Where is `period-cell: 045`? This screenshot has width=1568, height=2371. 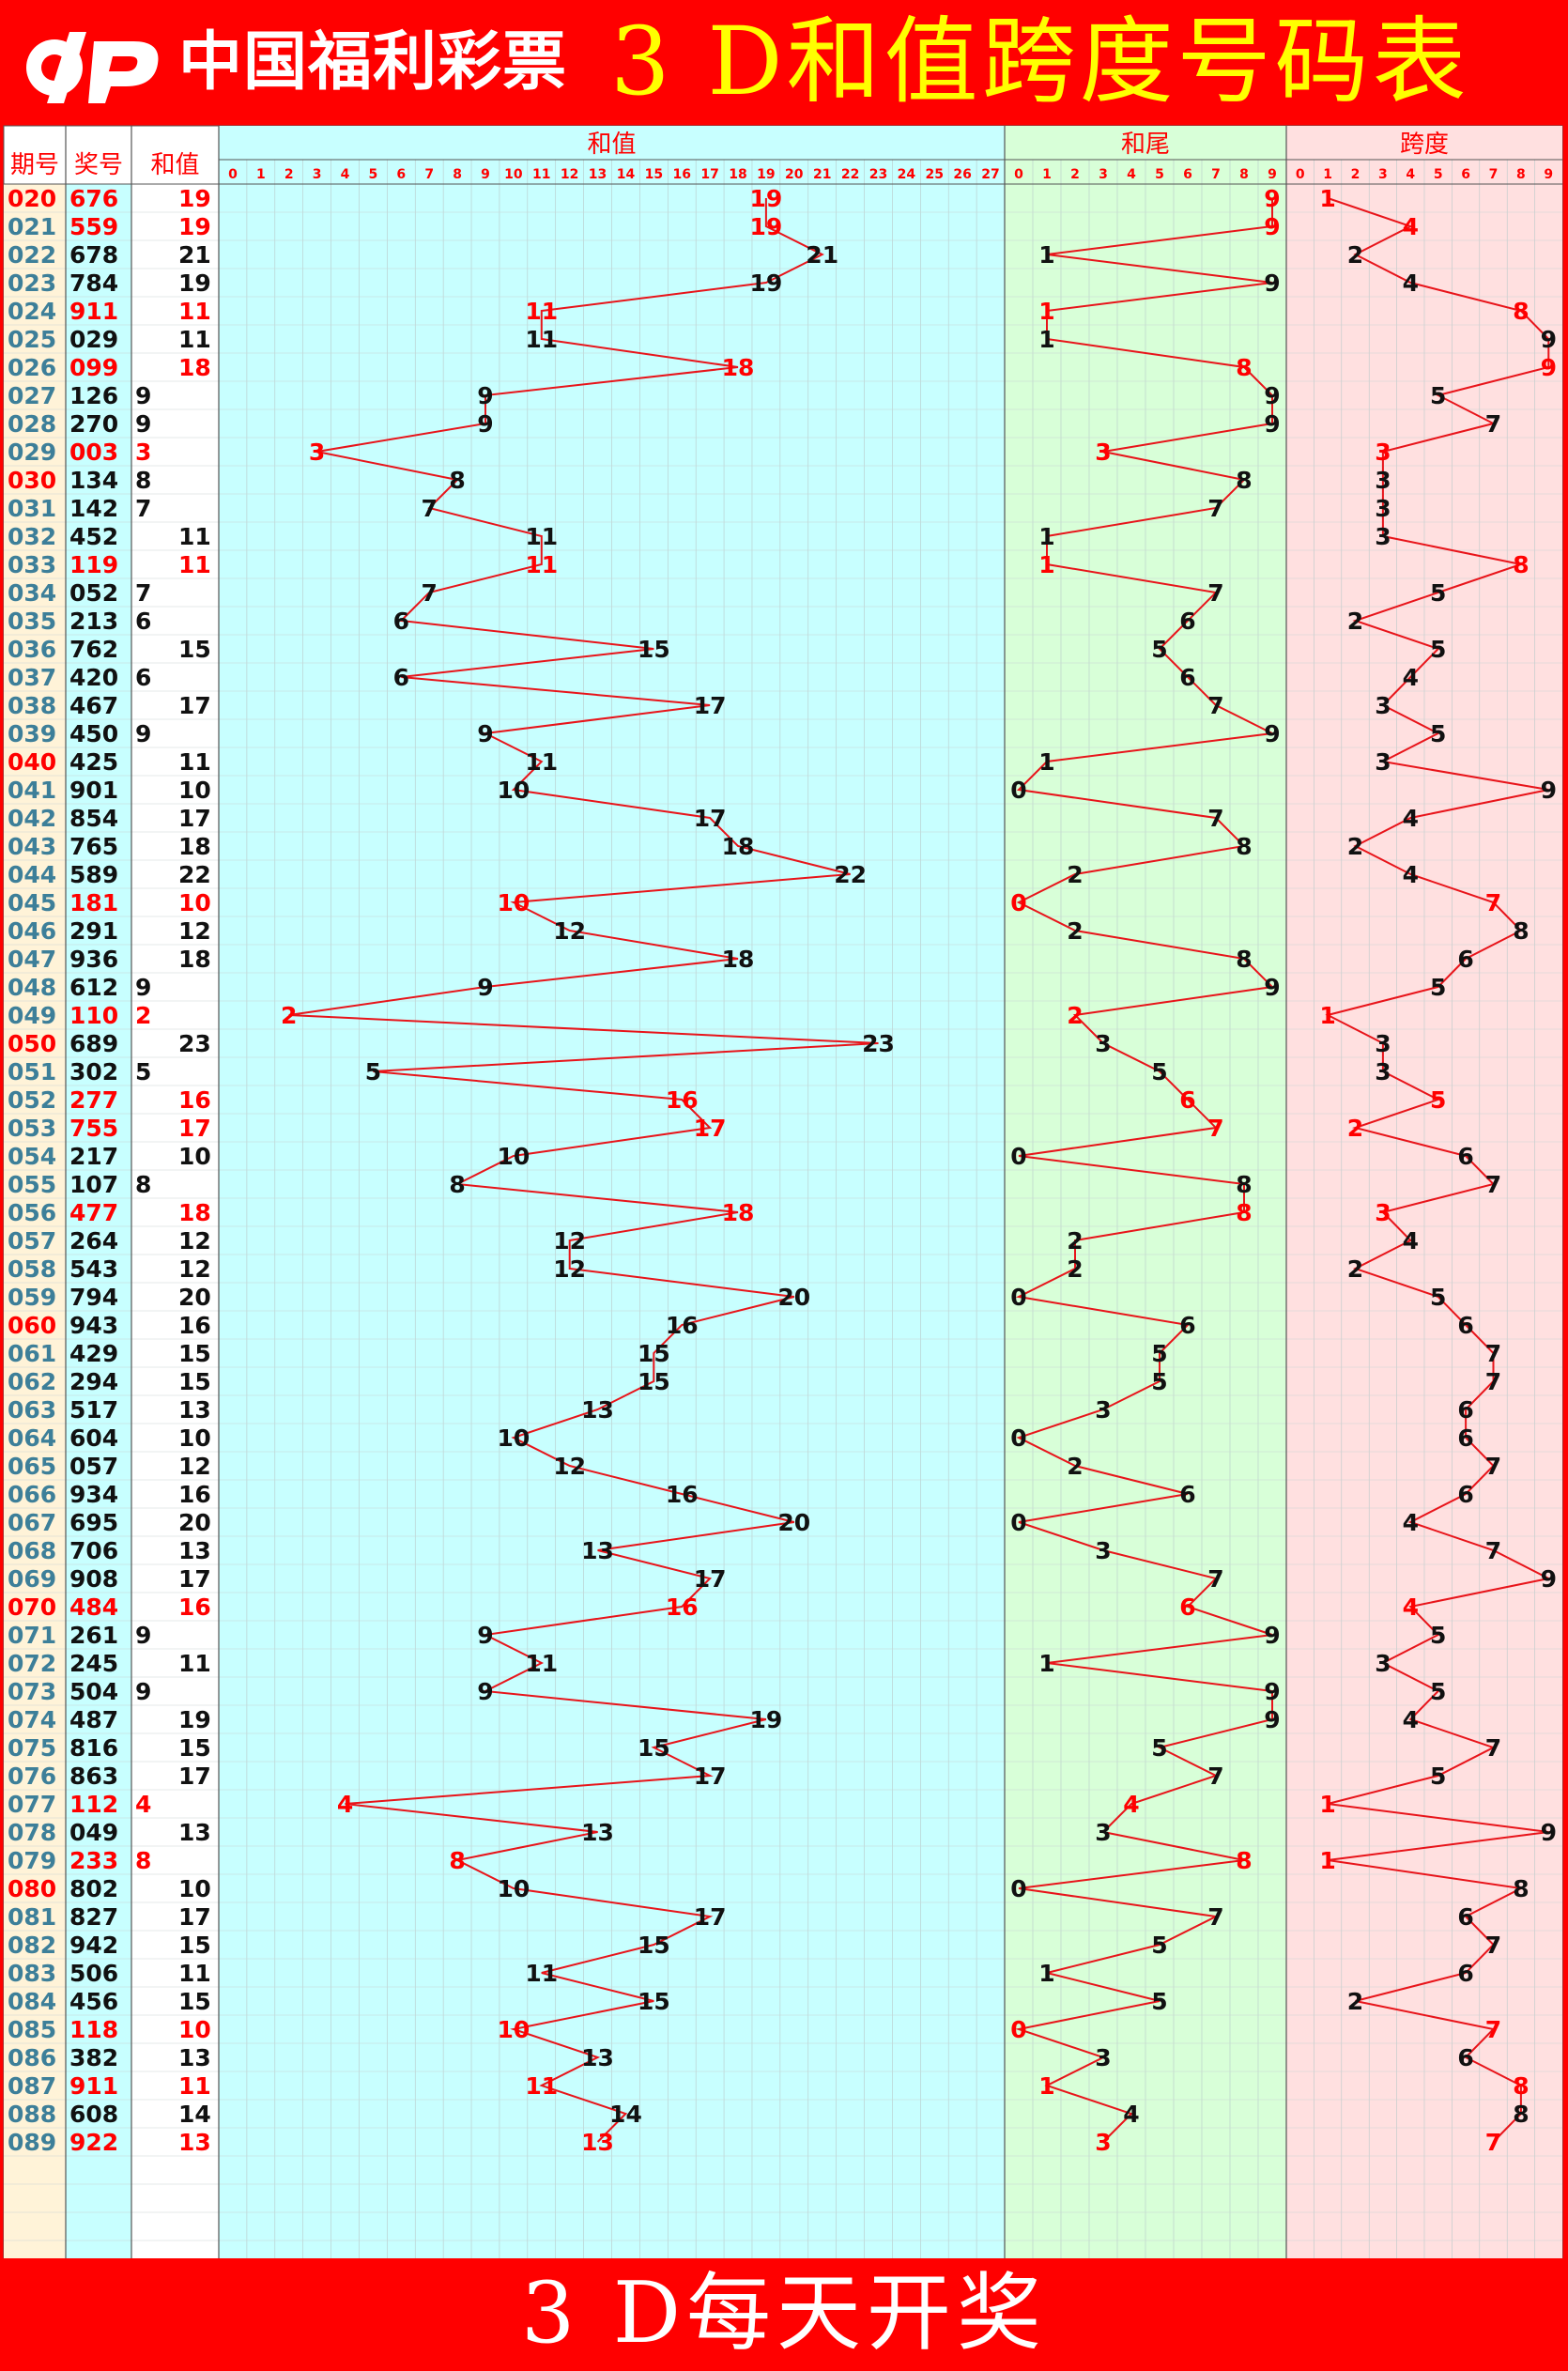 period-cell: 045 is located at coordinates (32, 902).